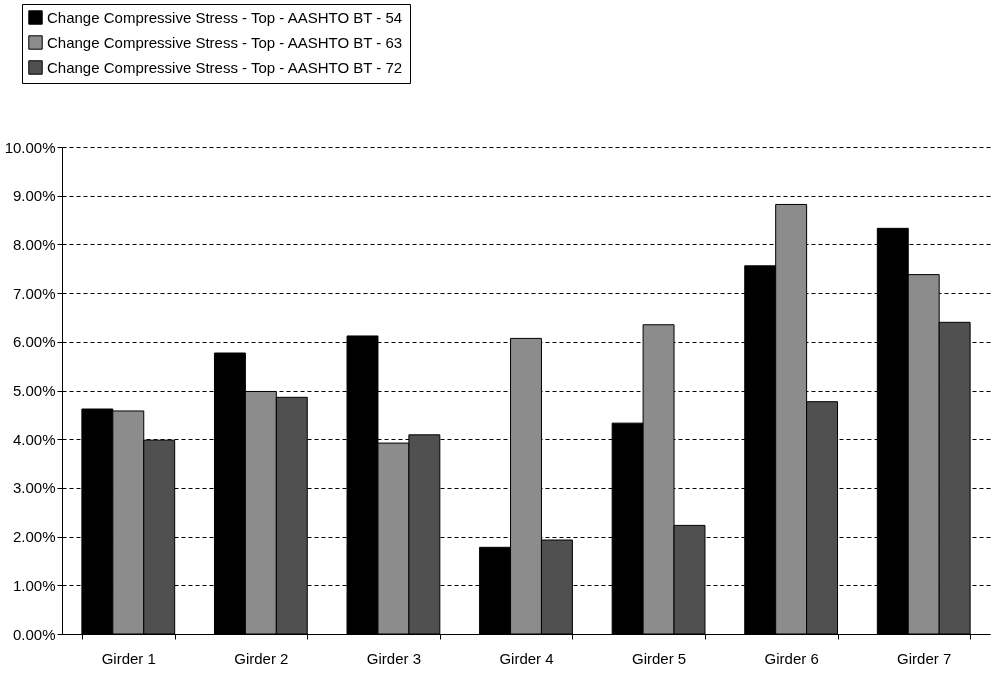 The height and width of the screenshot is (678, 1002). I want to click on legend-label: Change Compressive Stress - Top - AASHTO BT - 54, so click(225, 17).